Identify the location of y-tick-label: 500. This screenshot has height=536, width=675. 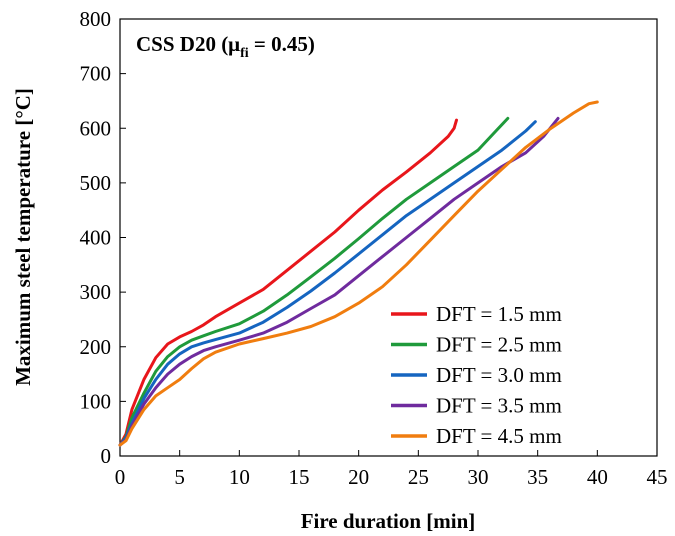
(96, 183).